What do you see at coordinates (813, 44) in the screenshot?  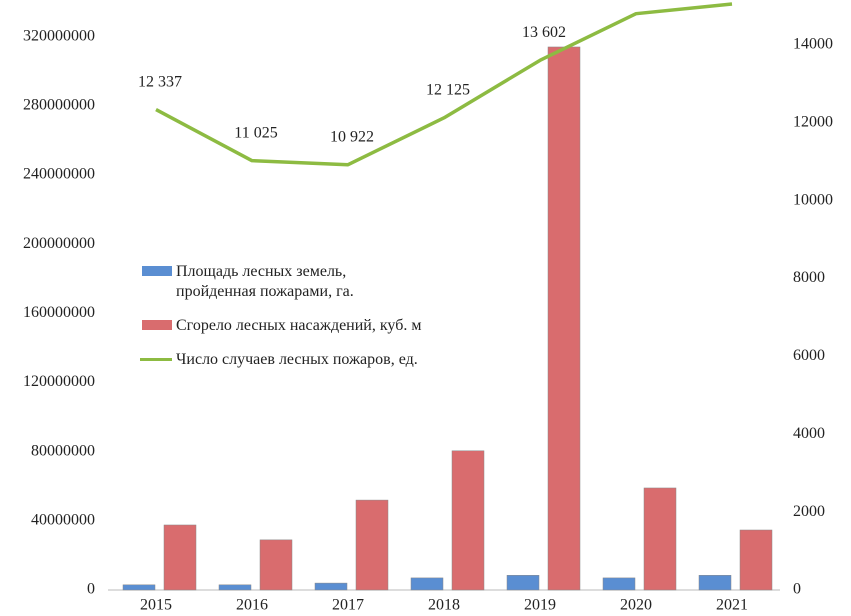 I see `y2-tick-label: 14000` at bounding box center [813, 44].